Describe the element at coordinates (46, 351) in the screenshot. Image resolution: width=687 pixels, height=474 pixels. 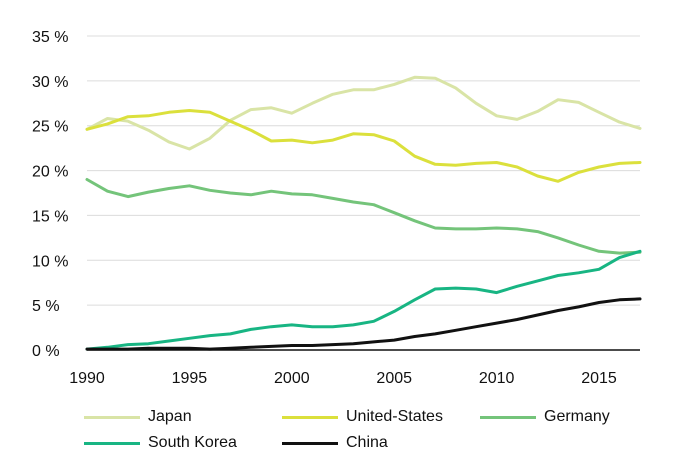
I see `y-tick-label: 0 %` at that location.